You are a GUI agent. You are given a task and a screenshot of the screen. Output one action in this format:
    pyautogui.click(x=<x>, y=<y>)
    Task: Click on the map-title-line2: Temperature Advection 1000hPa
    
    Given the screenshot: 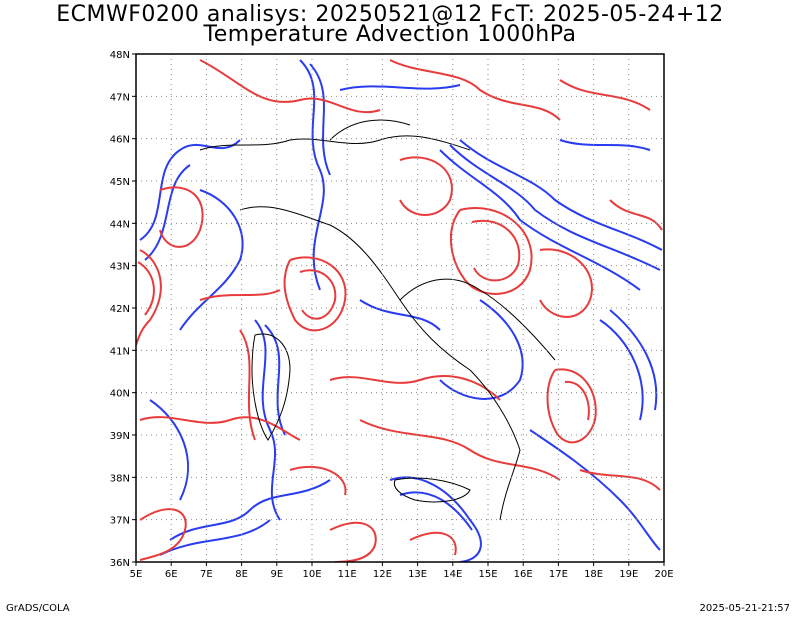 What is the action you would take?
    pyautogui.click(x=390, y=34)
    